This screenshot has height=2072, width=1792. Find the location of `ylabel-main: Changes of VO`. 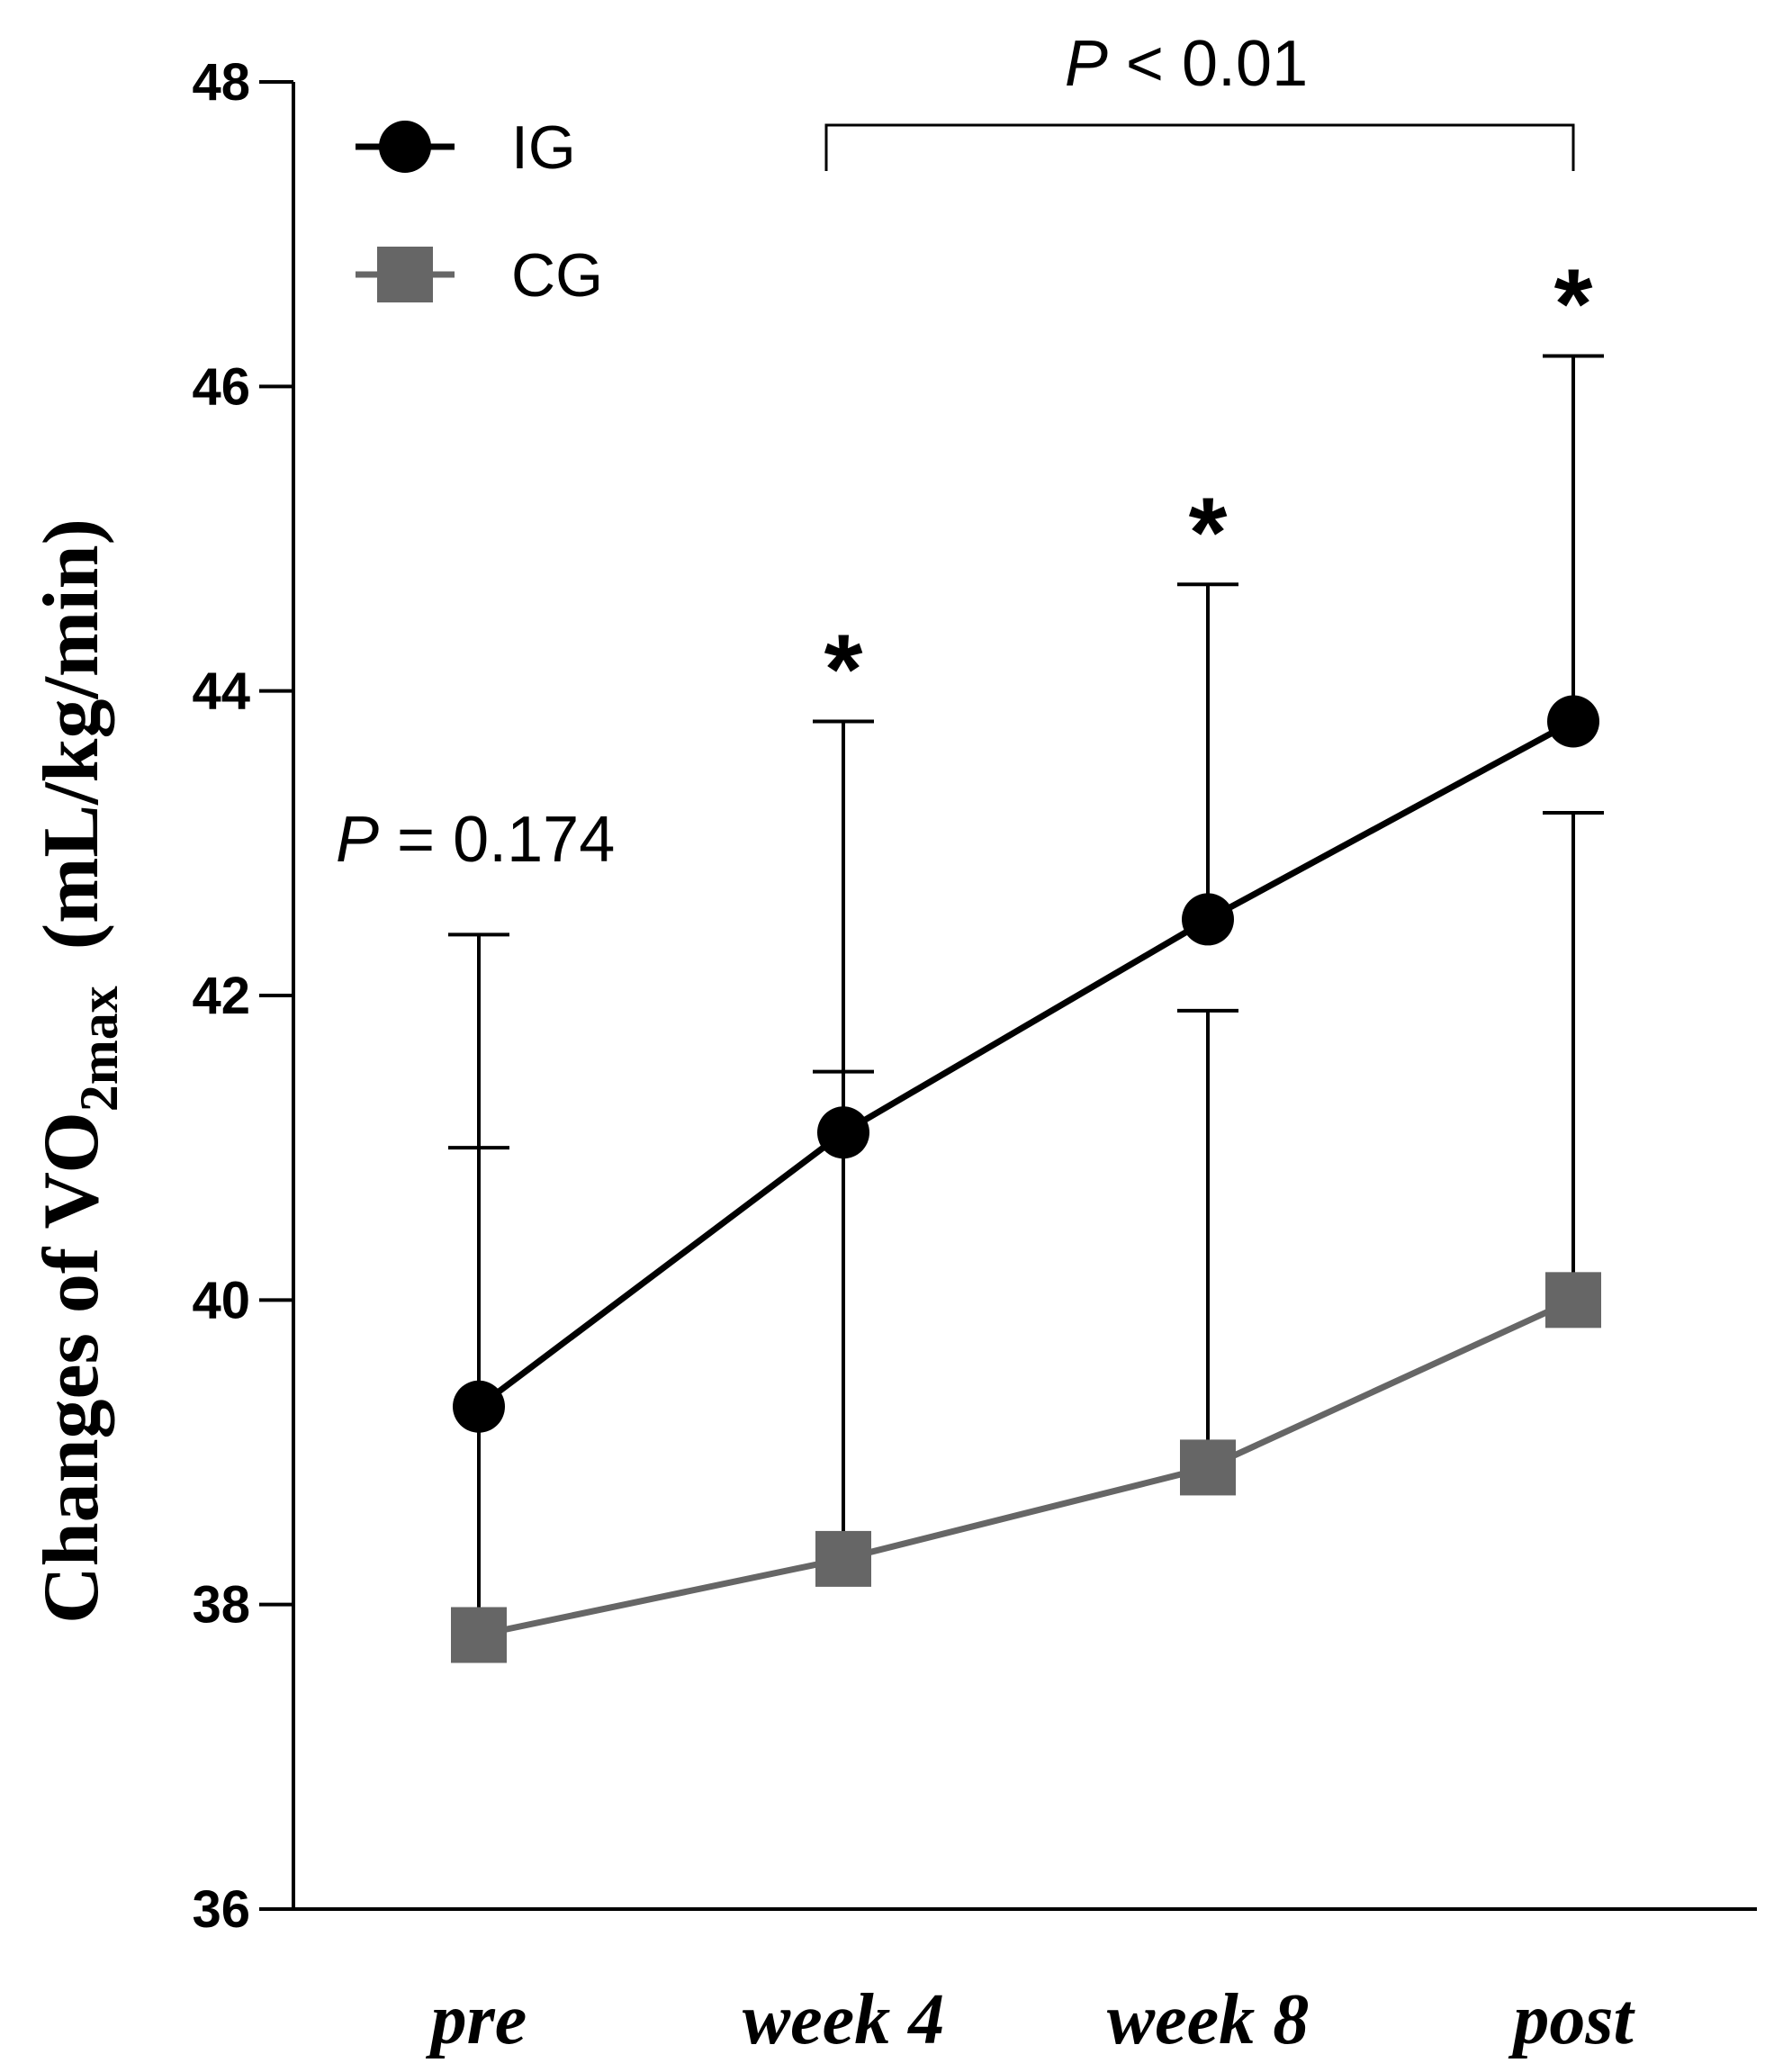

ylabel-main: Changes of VO is located at coordinates (71, 1368).